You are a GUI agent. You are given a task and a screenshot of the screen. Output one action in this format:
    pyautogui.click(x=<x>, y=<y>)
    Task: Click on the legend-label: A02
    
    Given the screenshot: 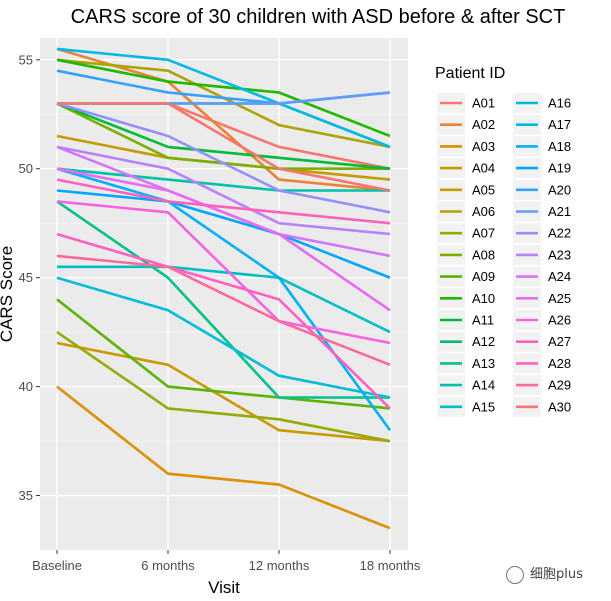 What is the action you would take?
    pyautogui.click(x=483, y=124)
    